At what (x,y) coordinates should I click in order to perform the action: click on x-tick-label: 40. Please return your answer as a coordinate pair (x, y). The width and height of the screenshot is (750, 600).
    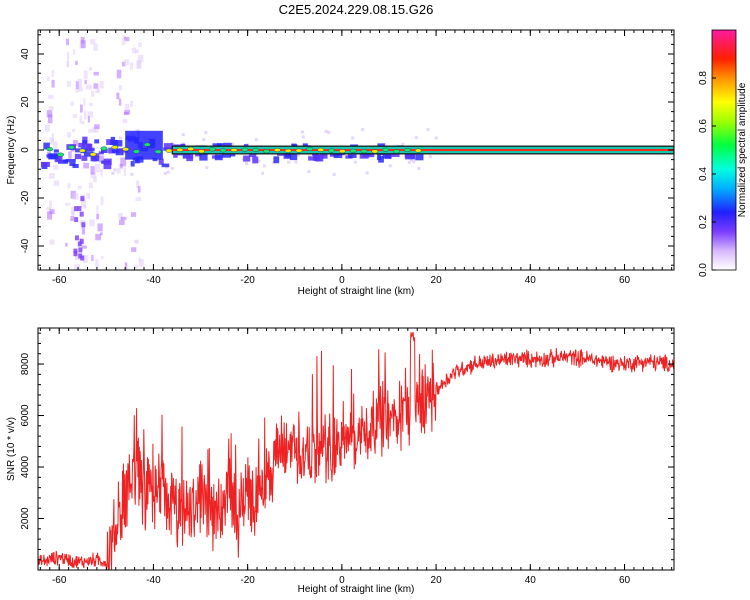
    Looking at the image, I should click on (531, 280).